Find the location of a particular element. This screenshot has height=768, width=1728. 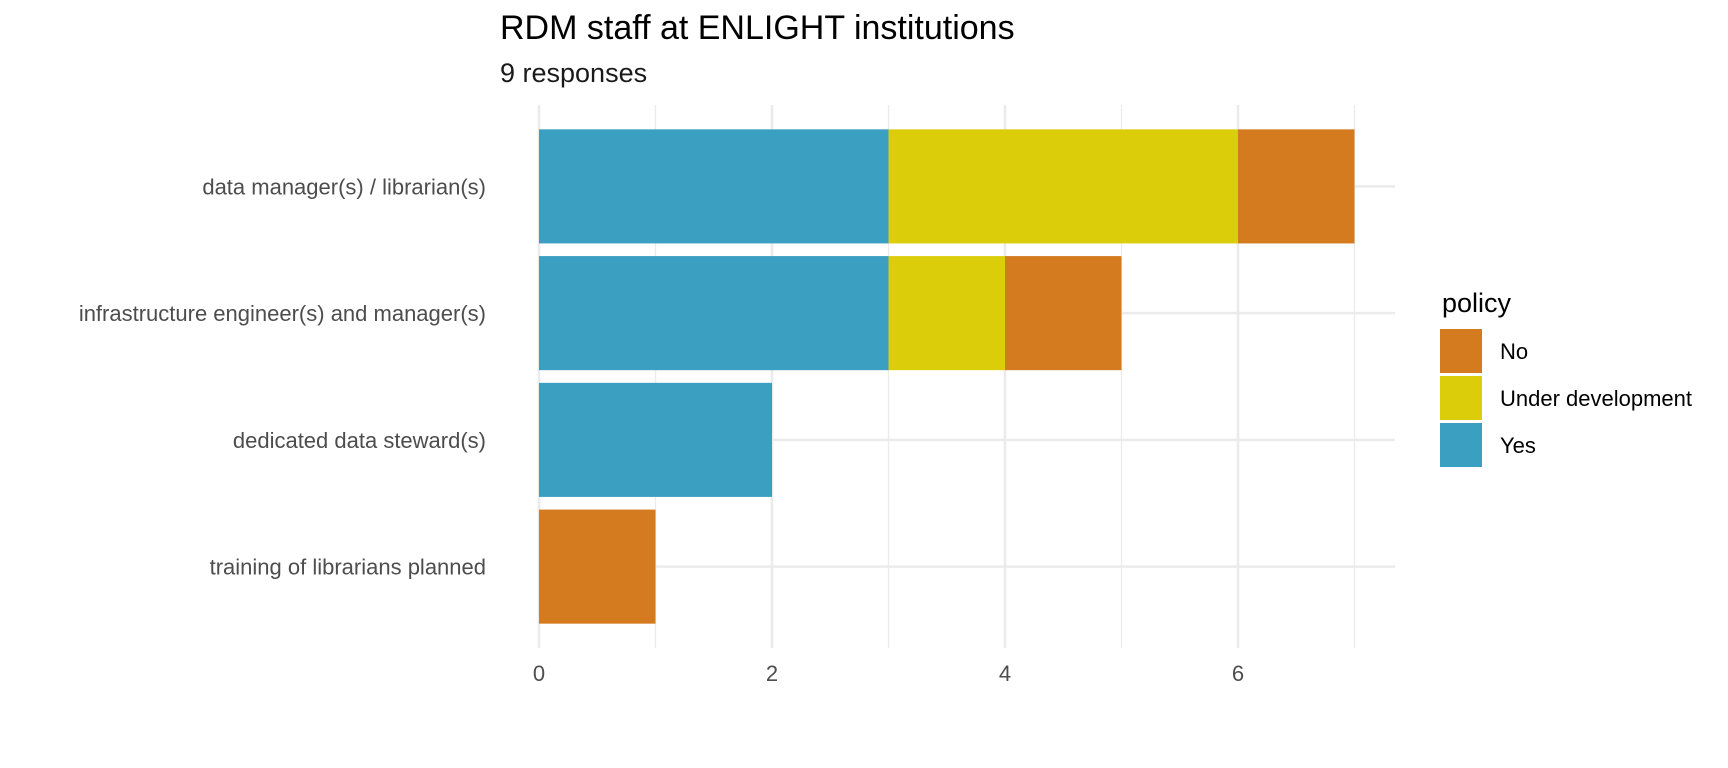

x-tick-label: 0 is located at coordinates (539, 673).